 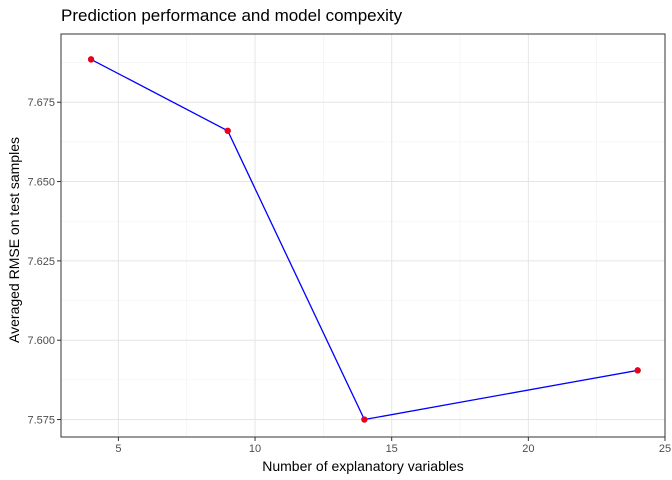 I want to click on y-axis: 7.575 7.600 7.625 7.650 7.675, so click(x=44, y=262).